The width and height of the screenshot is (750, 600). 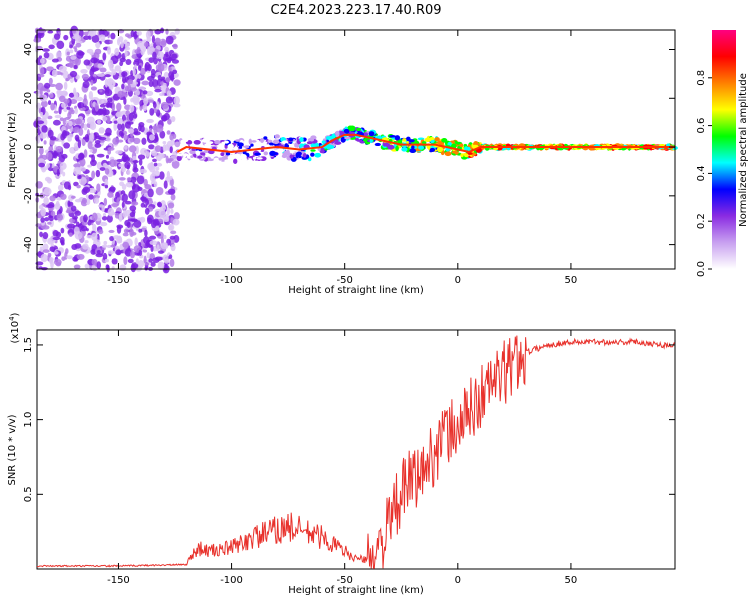 What do you see at coordinates (231, 280) in the screenshot?
I see `x-tick-label: -100` at bounding box center [231, 280].